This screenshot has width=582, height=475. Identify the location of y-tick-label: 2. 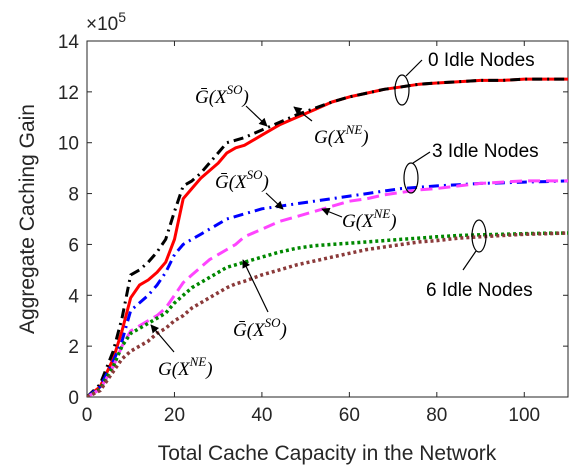
(73, 347).